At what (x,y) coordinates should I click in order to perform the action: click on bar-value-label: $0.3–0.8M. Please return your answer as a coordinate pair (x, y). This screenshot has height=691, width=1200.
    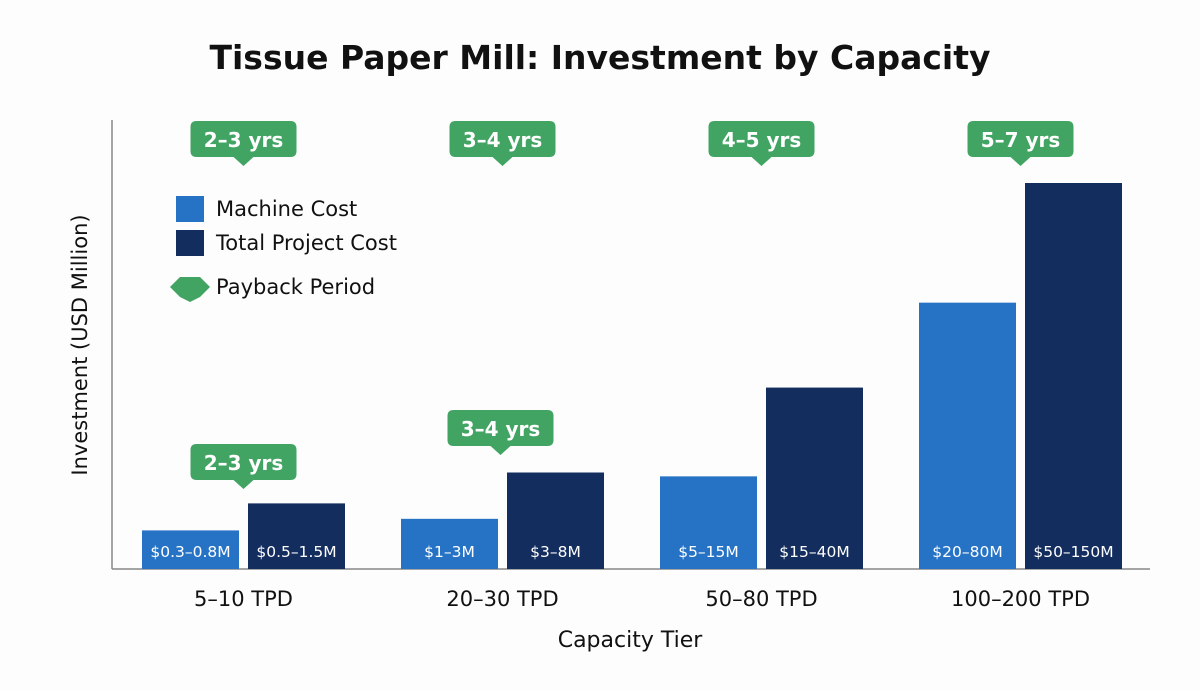
    Looking at the image, I should click on (190, 552).